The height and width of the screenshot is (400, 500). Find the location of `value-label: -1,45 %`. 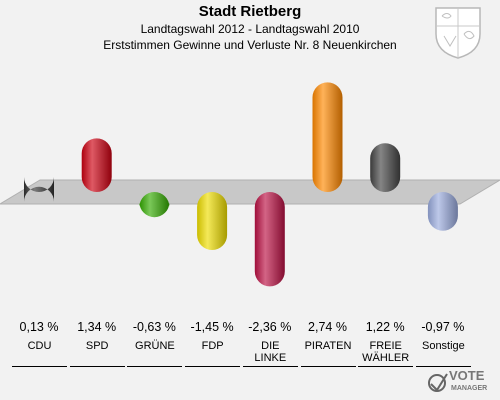

value-label: -1,45 % is located at coordinates (212, 327).